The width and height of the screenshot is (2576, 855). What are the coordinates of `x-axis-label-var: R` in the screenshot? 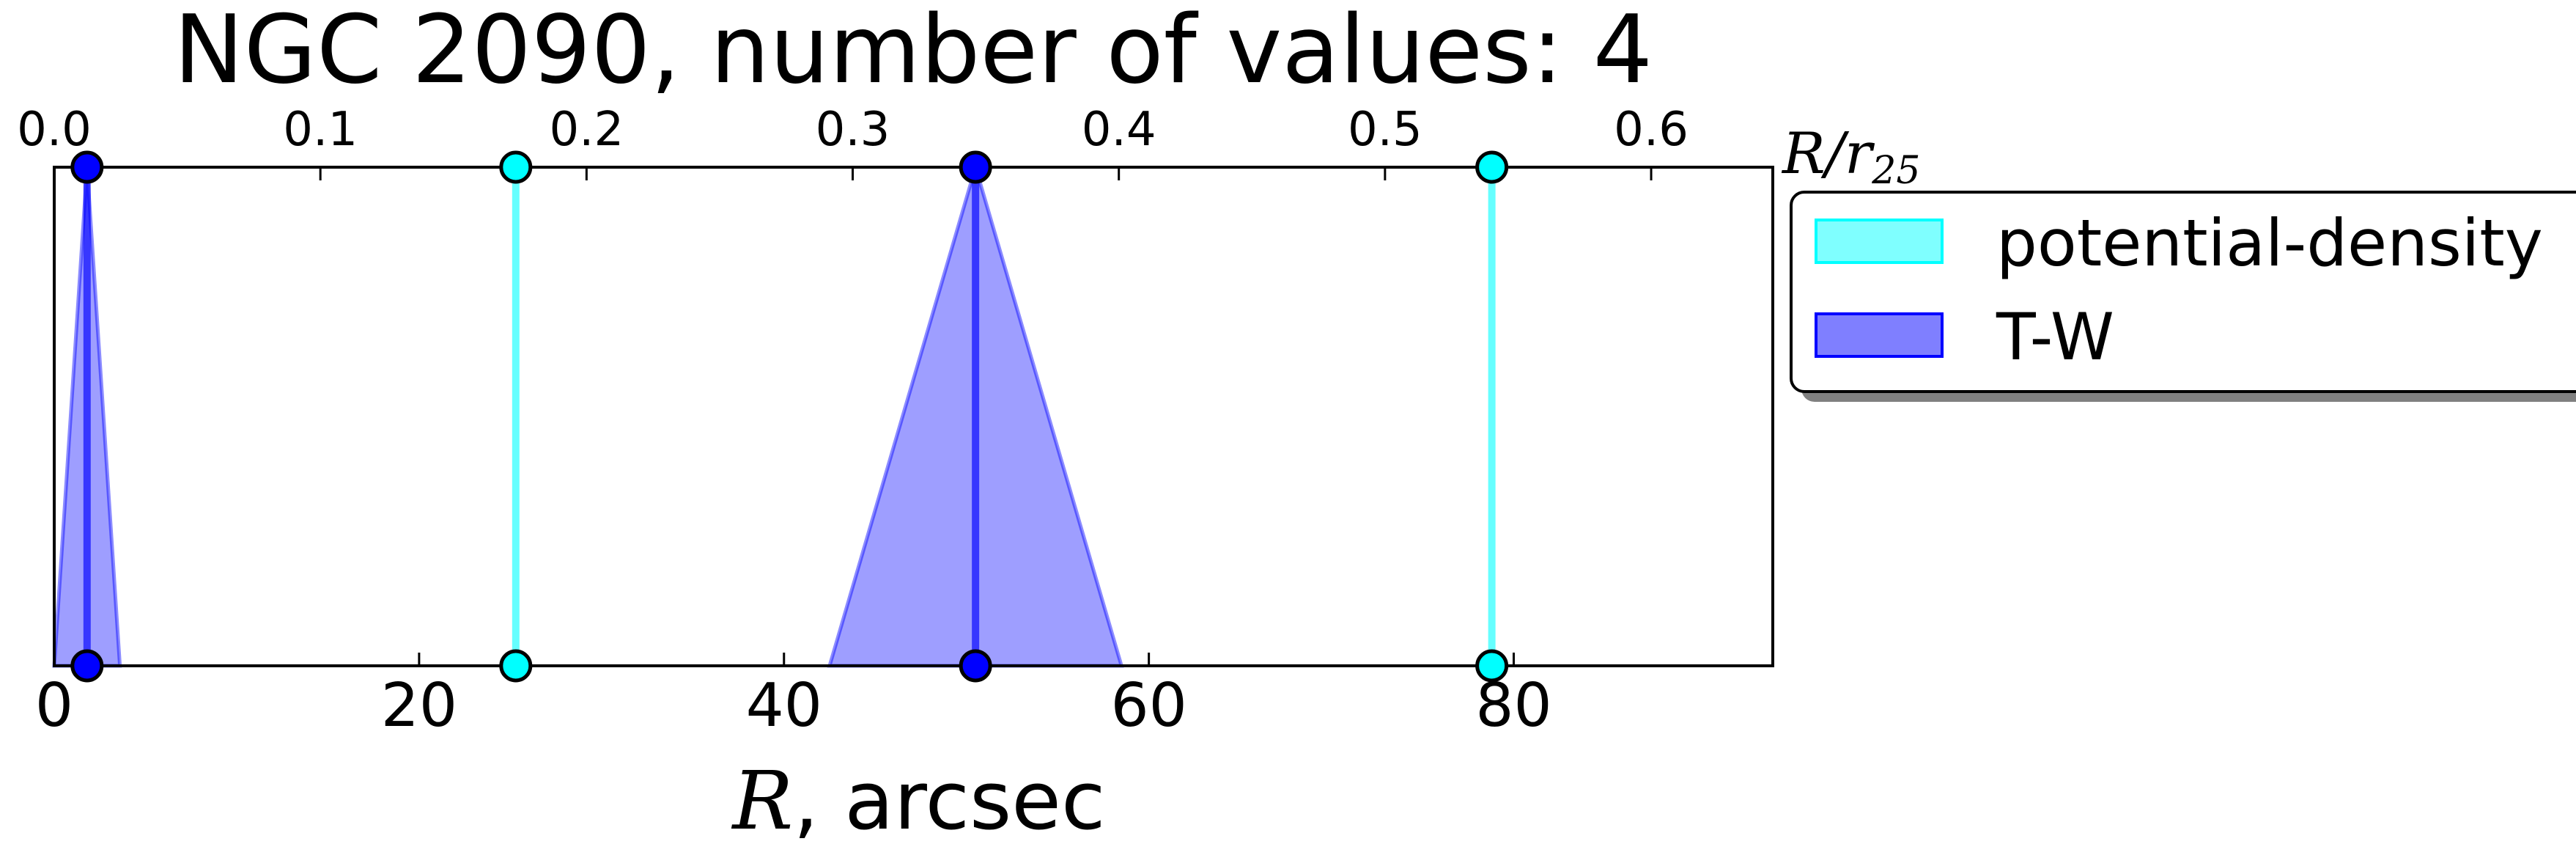 It's located at (762, 801).